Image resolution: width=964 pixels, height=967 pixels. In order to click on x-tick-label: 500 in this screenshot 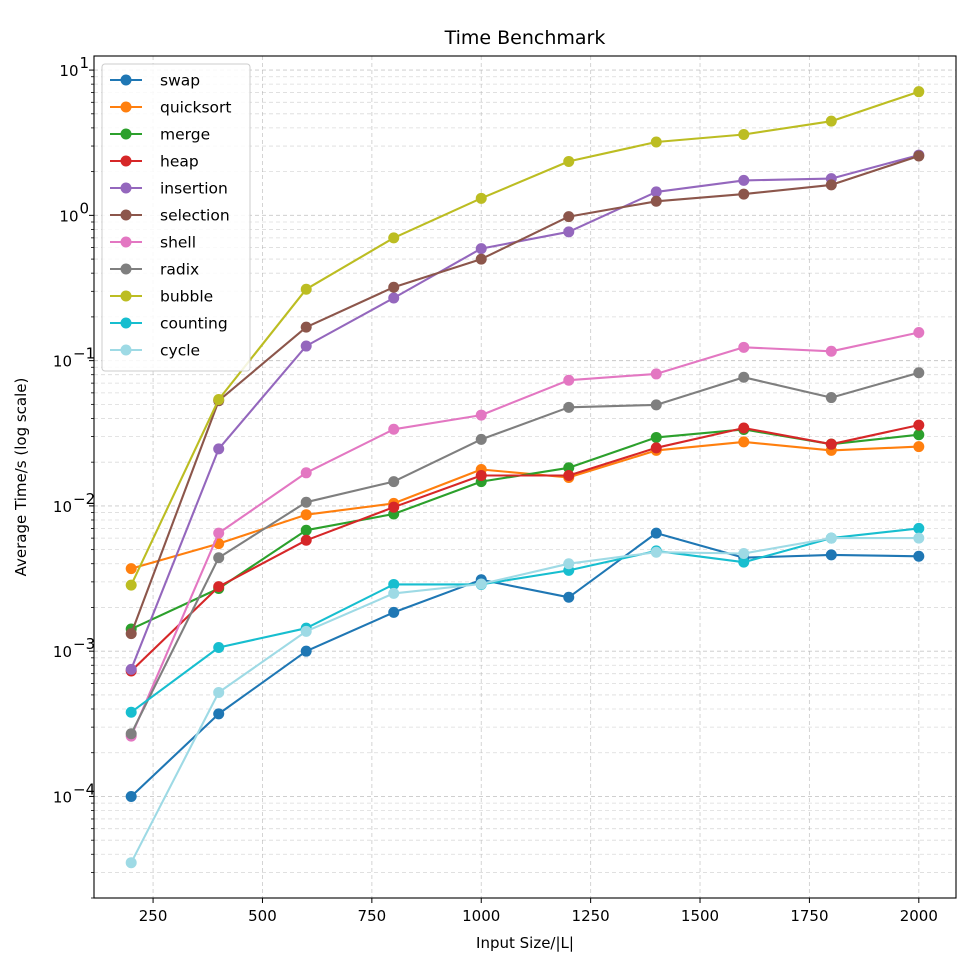, I will do `click(262, 916)`.